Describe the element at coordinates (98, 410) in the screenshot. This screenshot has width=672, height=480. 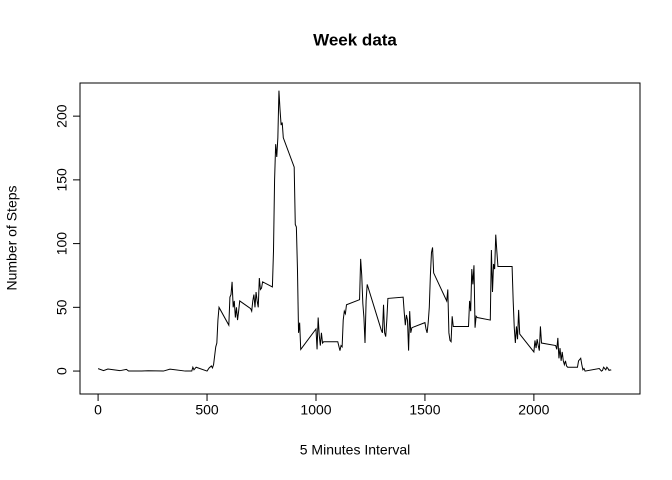
I see `x-tick-label: 0` at that location.